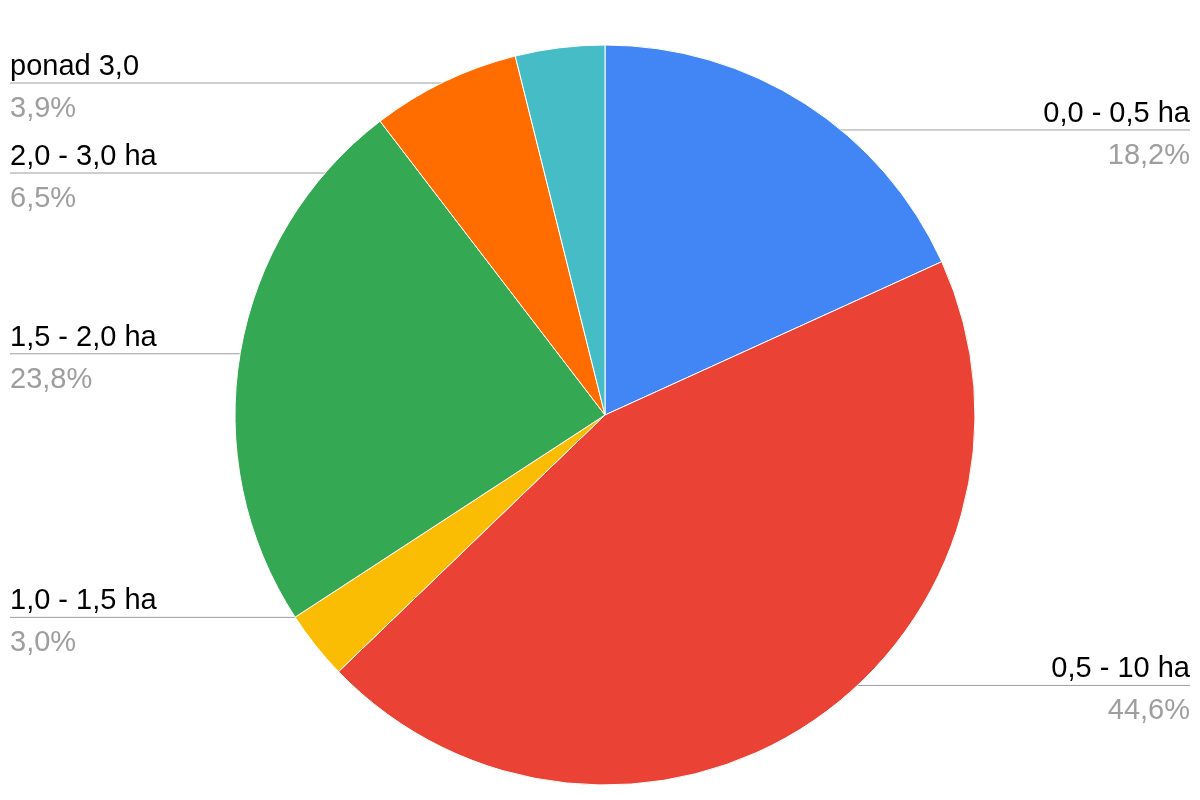 This screenshot has width=1200, height=800. Describe the element at coordinates (1148, 709) in the screenshot. I see `data-label: 44,6%` at that location.